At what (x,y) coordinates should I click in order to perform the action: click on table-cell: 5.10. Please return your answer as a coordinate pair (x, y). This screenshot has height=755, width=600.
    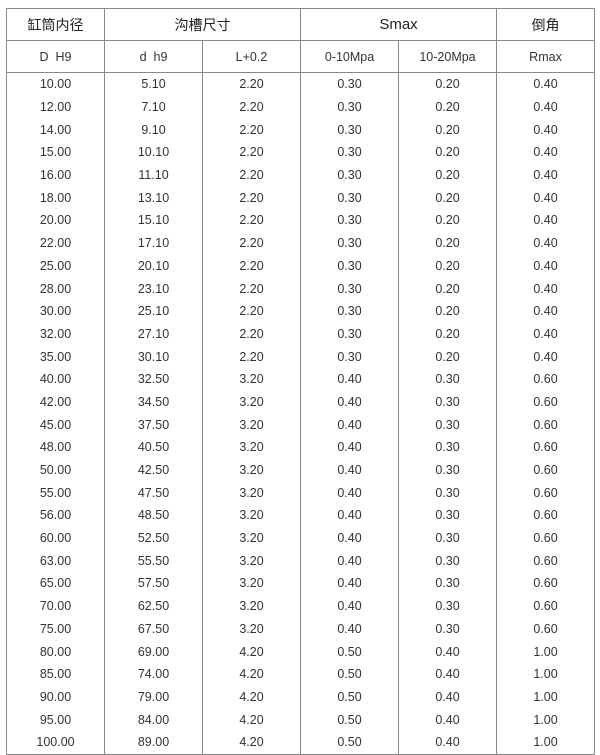
    Looking at the image, I should click on (153, 84).